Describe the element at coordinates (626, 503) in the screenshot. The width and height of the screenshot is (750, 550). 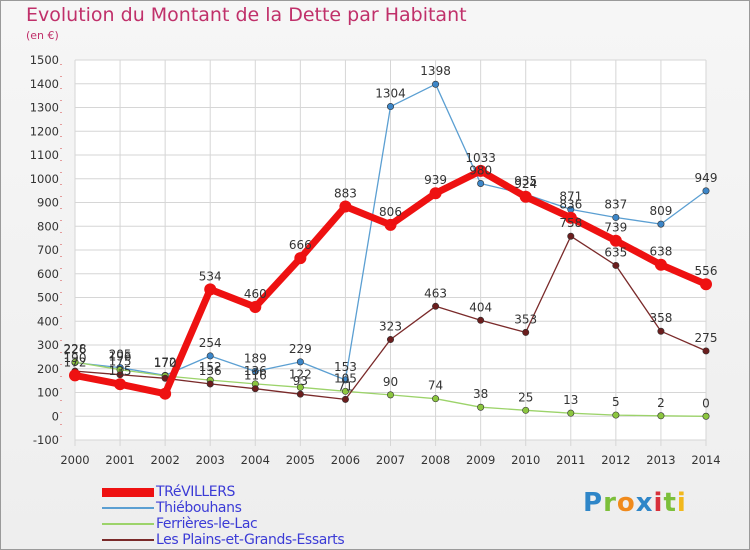
I see `logo-letter: o` at that location.